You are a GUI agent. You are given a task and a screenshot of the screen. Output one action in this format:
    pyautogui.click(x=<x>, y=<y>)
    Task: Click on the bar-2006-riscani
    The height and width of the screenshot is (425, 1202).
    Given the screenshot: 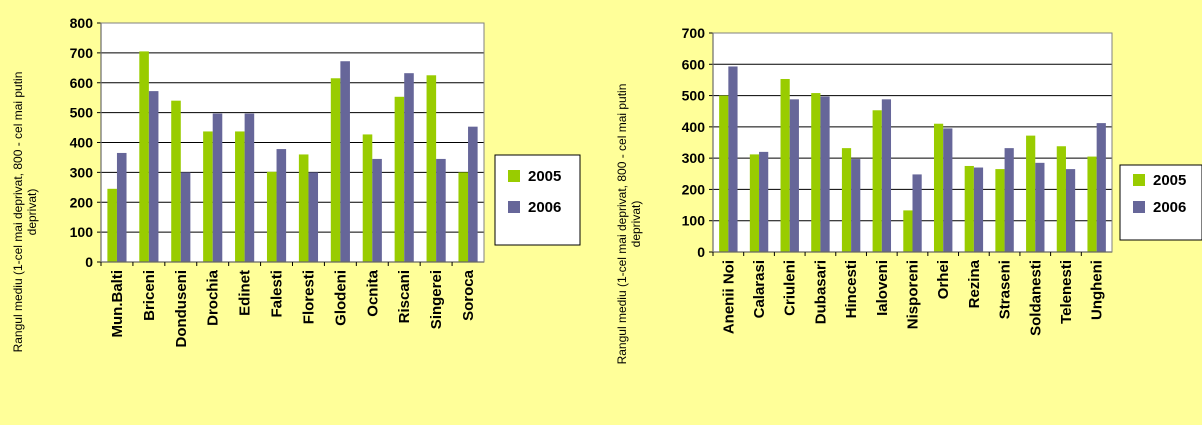 What is the action you would take?
    pyautogui.click(x=409, y=167)
    